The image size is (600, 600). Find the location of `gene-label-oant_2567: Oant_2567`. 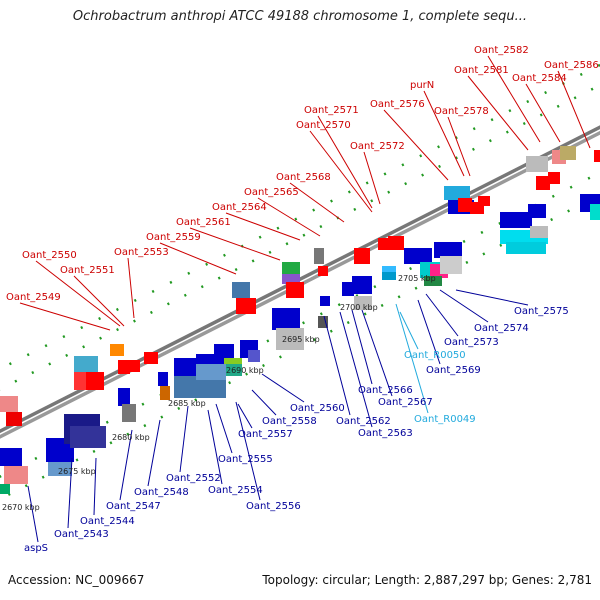

gene-label-oant_2567: Oant_2567 is located at coordinates (405, 402).